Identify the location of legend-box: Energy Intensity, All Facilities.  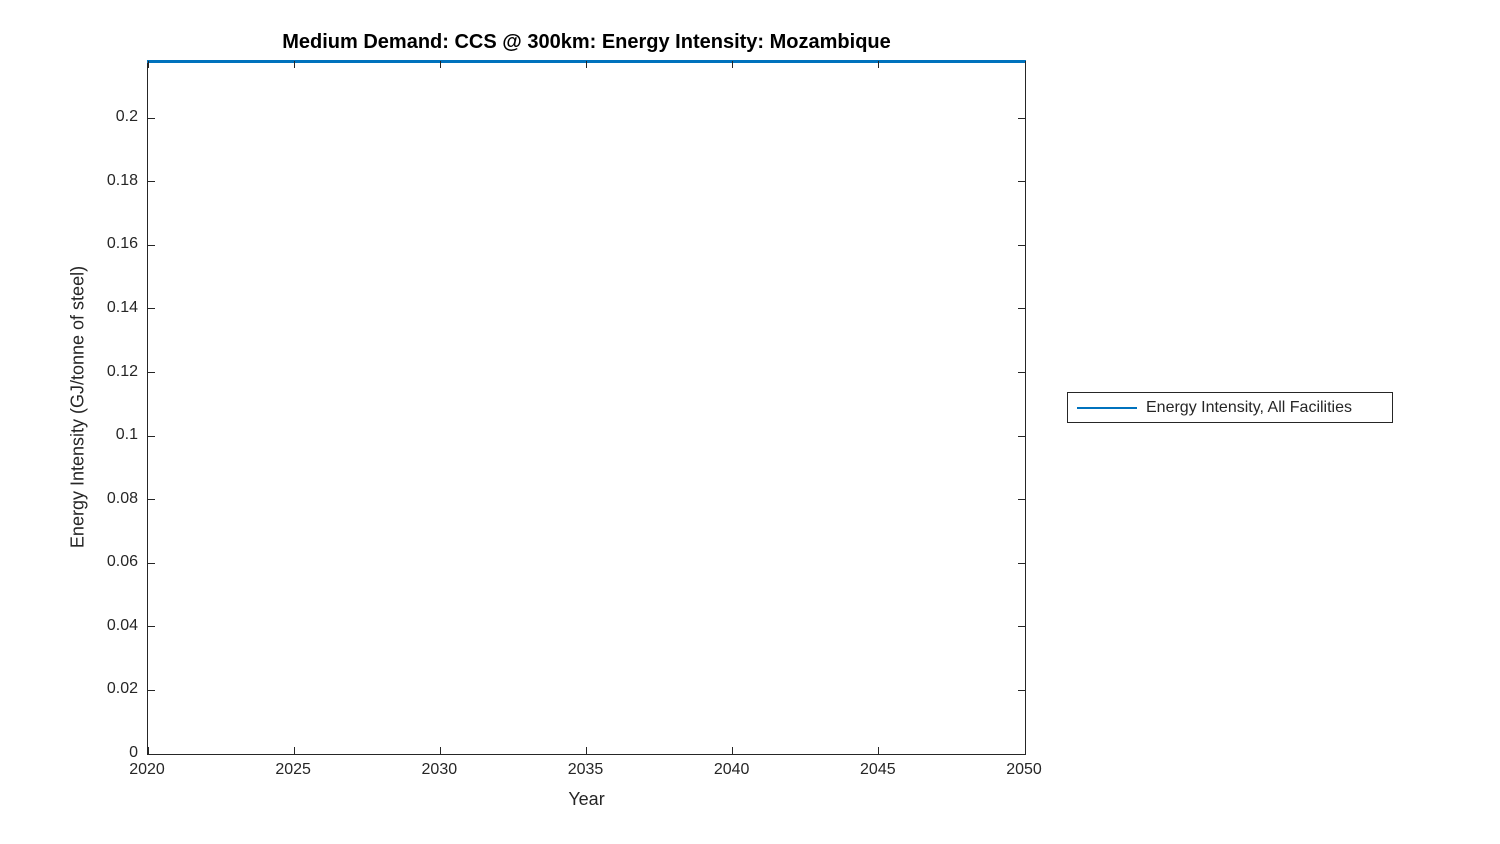
(1230, 407).